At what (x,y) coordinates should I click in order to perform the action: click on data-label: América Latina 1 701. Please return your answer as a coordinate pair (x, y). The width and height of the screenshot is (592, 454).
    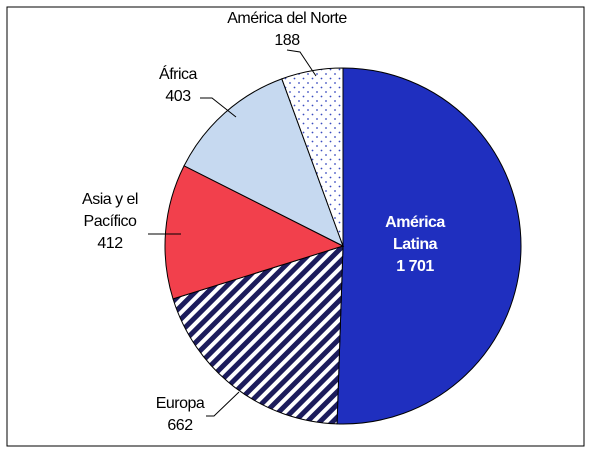
    Looking at the image, I should click on (415, 245).